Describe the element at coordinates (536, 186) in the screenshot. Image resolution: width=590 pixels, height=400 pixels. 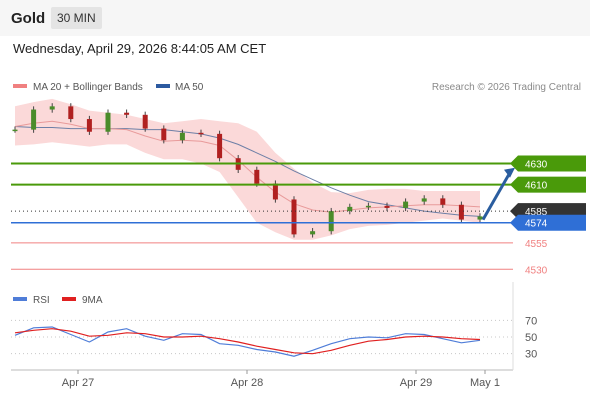
I see `level-label-4610: 4610` at that location.